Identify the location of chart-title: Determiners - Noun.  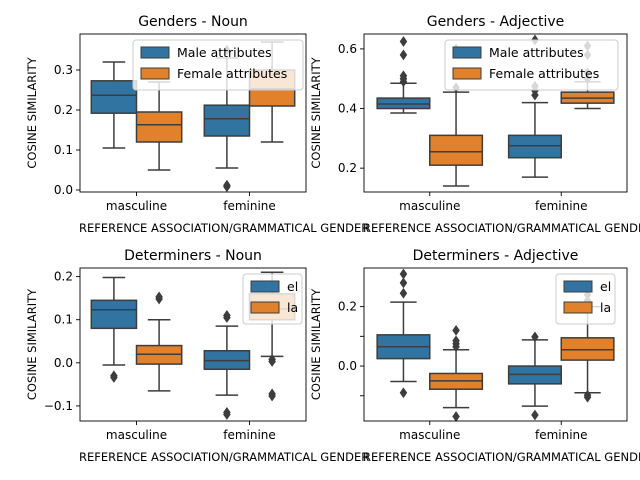
(193, 256).